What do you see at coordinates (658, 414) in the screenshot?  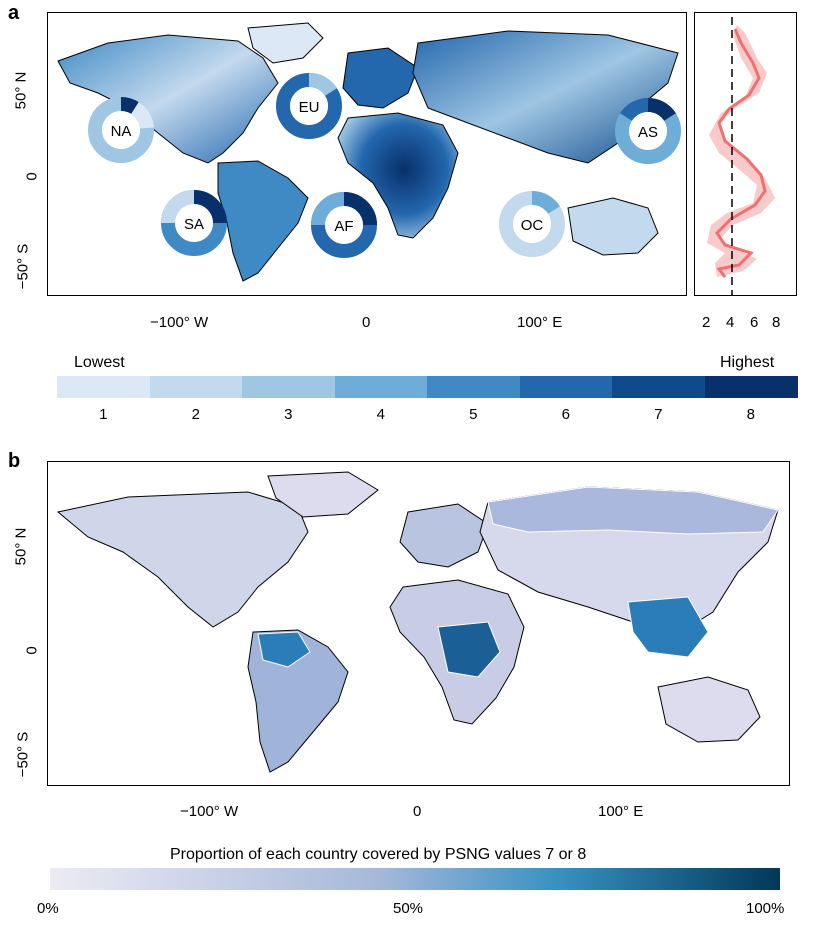 I see `colorbar-class-label-7: 7` at bounding box center [658, 414].